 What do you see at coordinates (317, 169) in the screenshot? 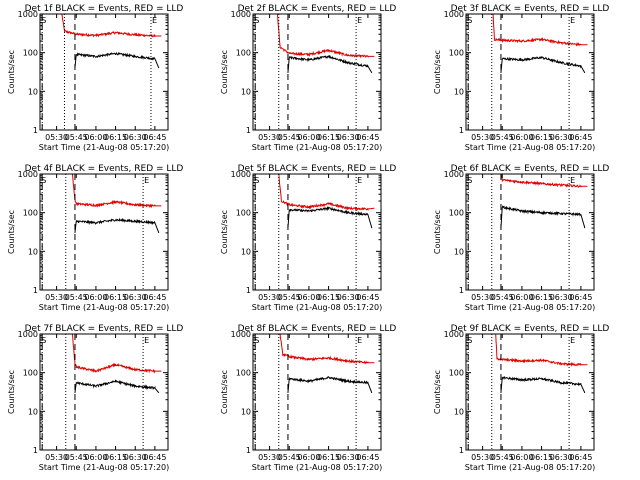
I see `panel-title: Det 5f BLACK = Events, RED = LLD` at bounding box center [317, 169].